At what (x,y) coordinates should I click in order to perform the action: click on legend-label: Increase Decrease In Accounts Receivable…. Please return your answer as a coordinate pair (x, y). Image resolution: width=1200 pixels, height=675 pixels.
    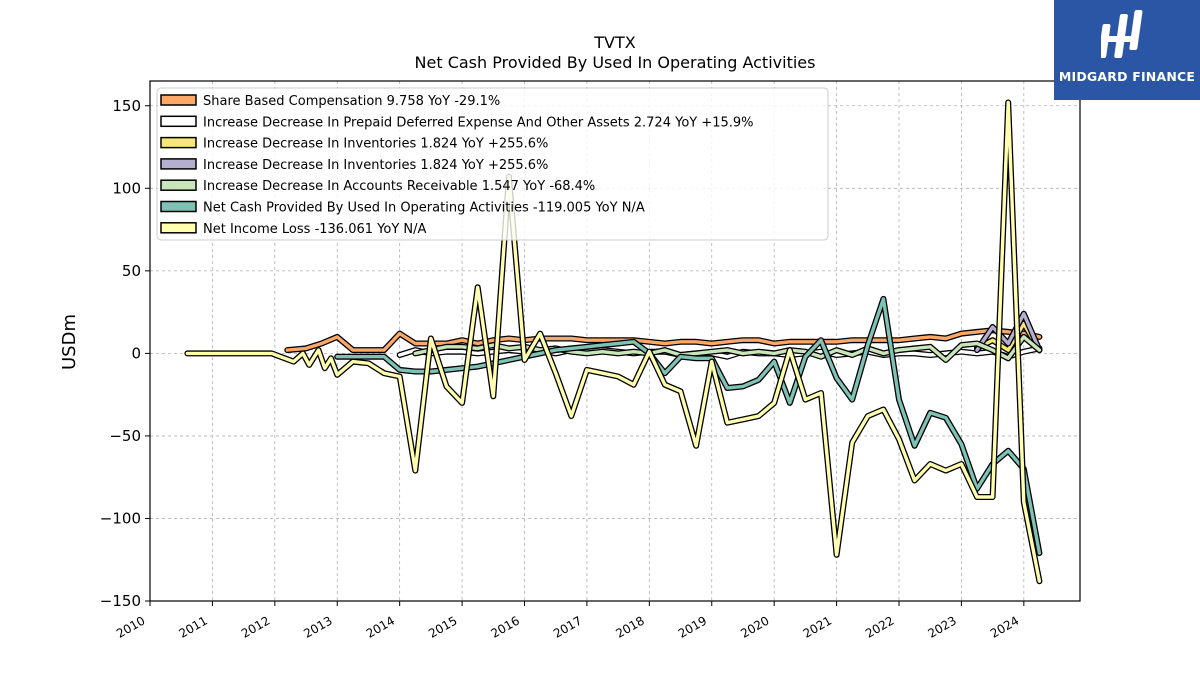
    Looking at the image, I should click on (399, 186).